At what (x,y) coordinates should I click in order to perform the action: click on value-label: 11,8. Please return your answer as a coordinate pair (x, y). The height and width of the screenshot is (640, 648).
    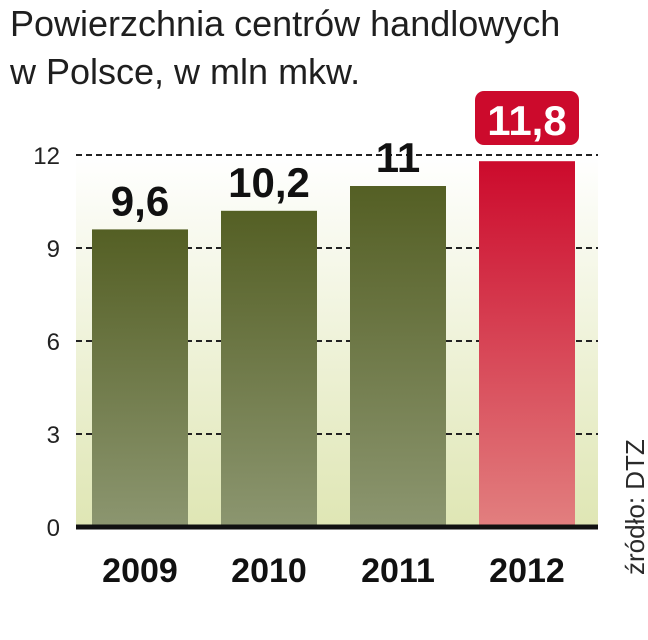
    Looking at the image, I should click on (526, 120).